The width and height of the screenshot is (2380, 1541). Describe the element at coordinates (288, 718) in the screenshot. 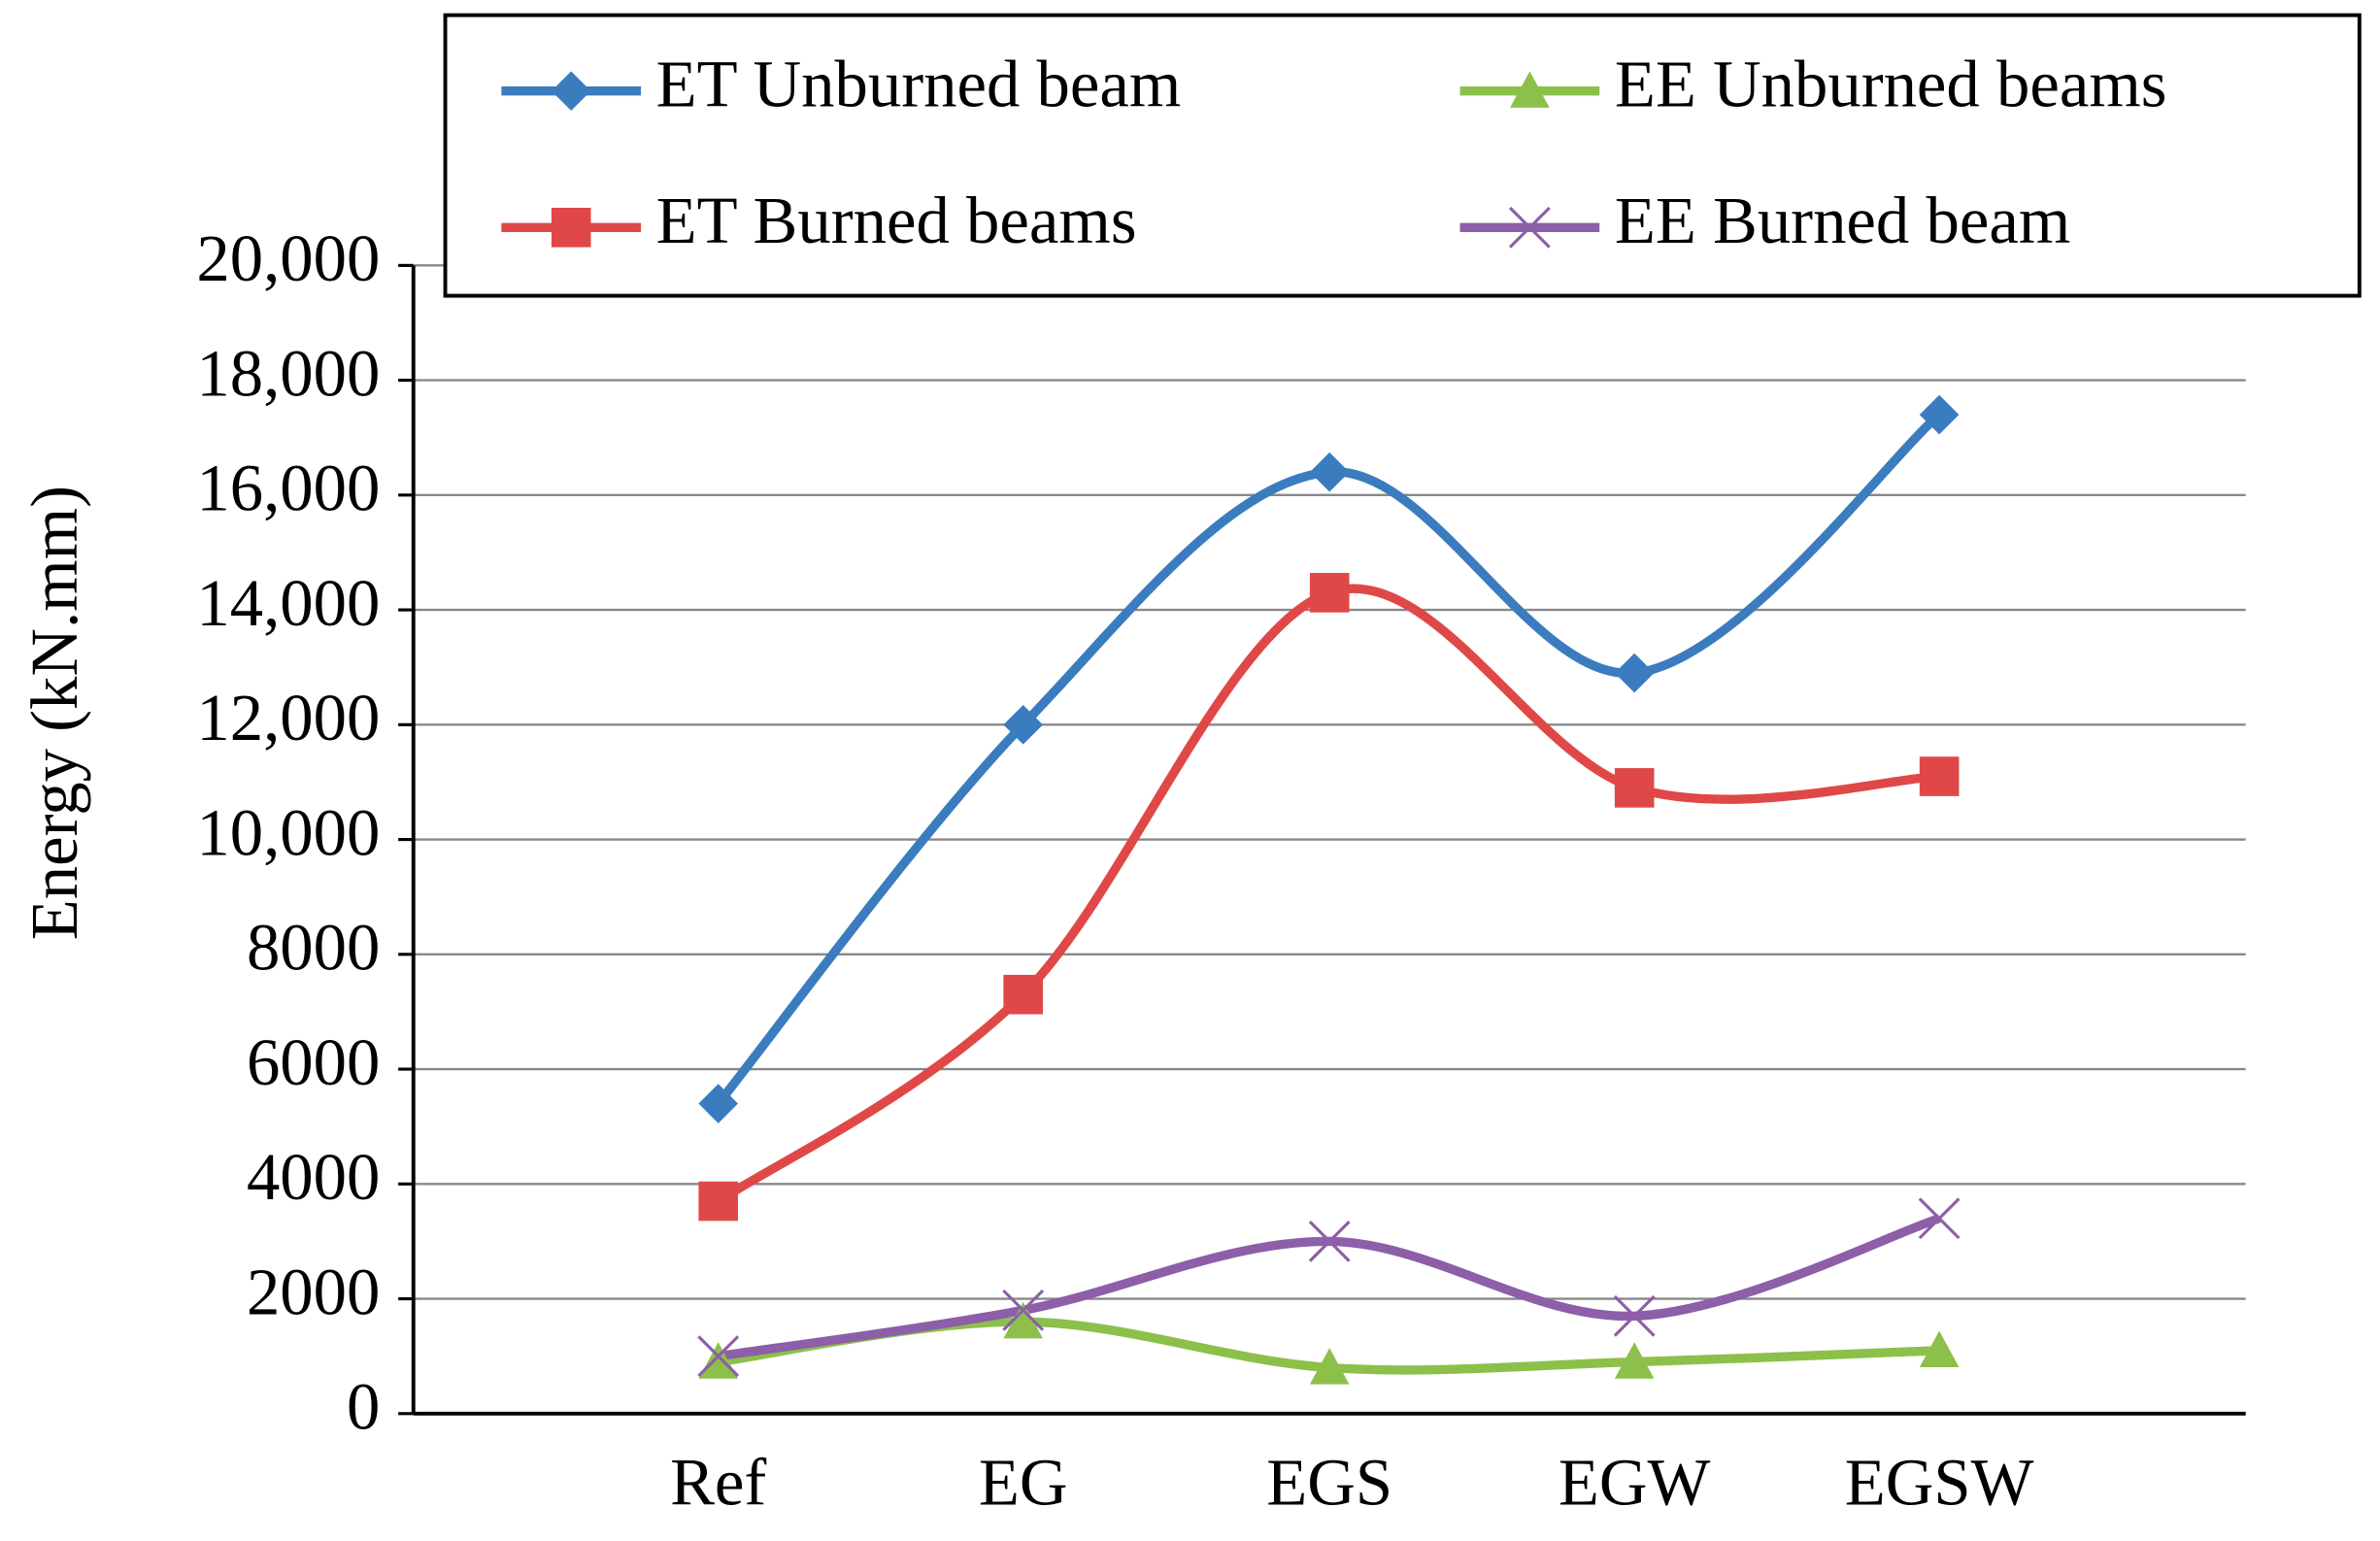

I see `y-tick-label: 12,000` at that location.